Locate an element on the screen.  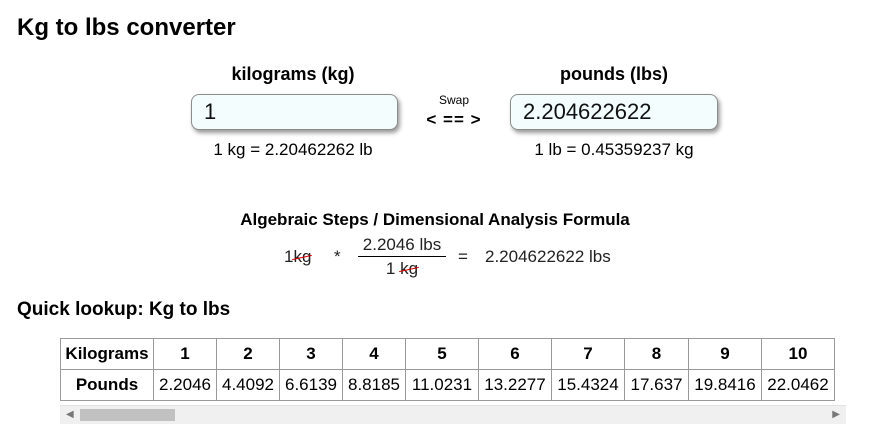
kilograms-cell: 7 is located at coordinates (588, 354).